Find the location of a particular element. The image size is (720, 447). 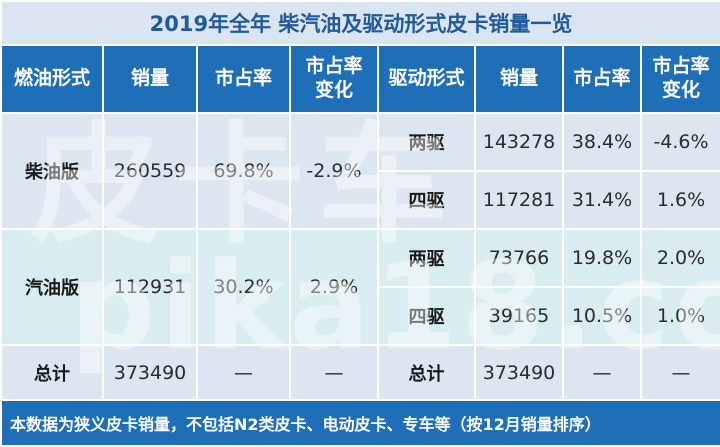

fuel-label-diesel: 柴油版 is located at coordinates (52, 171).